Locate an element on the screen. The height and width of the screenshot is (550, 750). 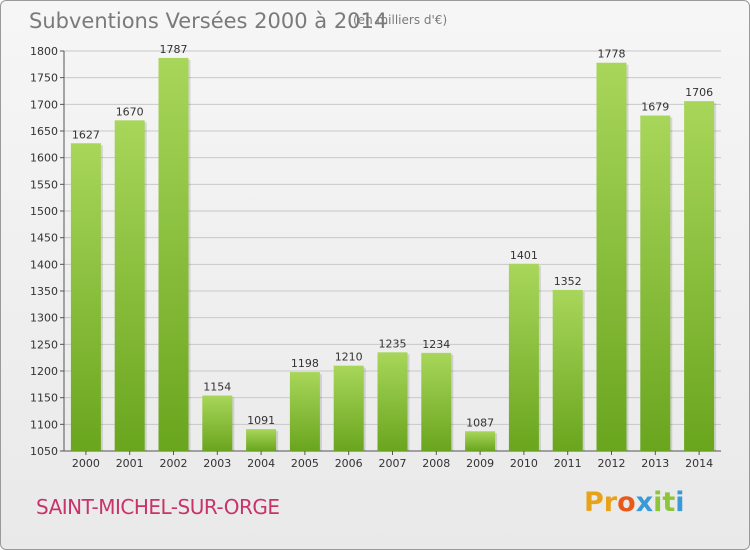
bar-2011 is located at coordinates (567, 370).